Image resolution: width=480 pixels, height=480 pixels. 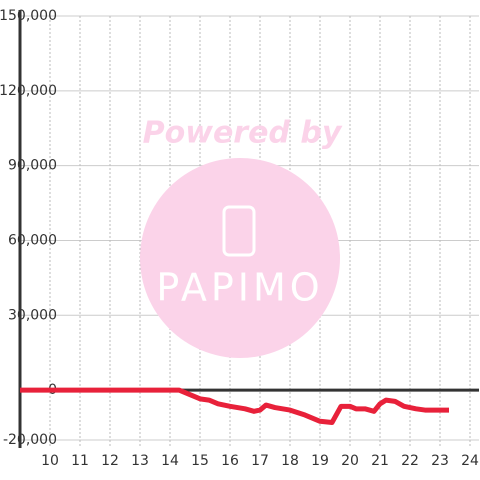 What do you see at coordinates (320, 461) in the screenshot?
I see `x-tick-label: 19` at bounding box center [320, 461].